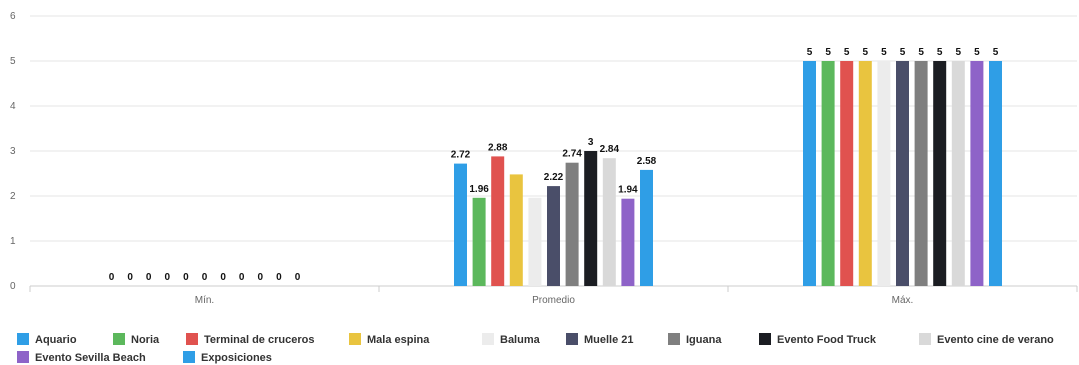  I want to click on legend-label: Aquario, so click(56, 340).